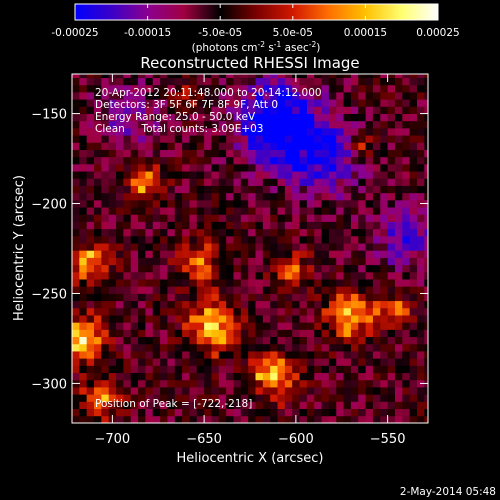 The width and height of the screenshot is (500, 500). What do you see at coordinates (175, 117) in the screenshot?
I see `annotation-energy-range: Energy Range: 25.0 - 50.0 keV` at bounding box center [175, 117].